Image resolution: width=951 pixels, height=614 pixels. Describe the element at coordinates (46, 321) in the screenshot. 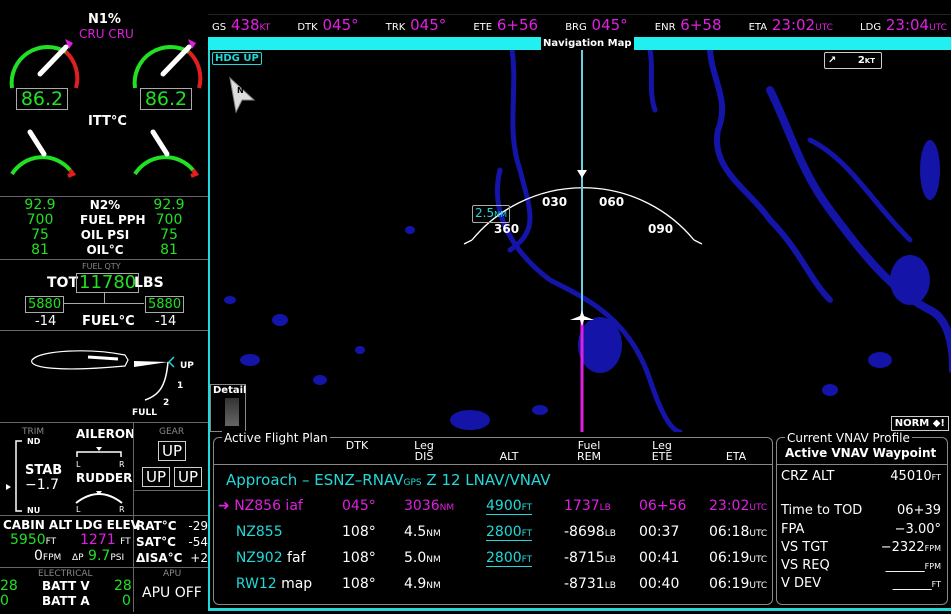

I see `fuel-temp-left: -14` at that location.